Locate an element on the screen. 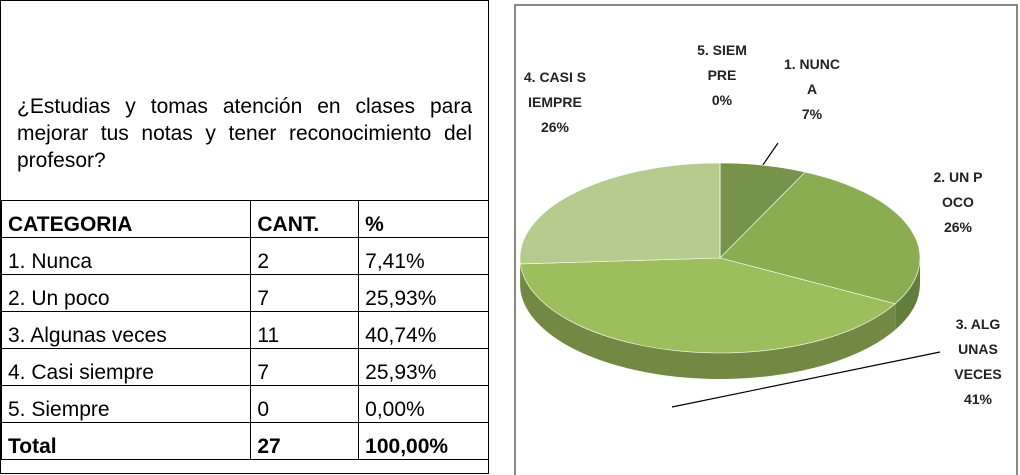 The width and height of the screenshot is (1020, 475). table-cell: 7 is located at coordinates (305, 367).